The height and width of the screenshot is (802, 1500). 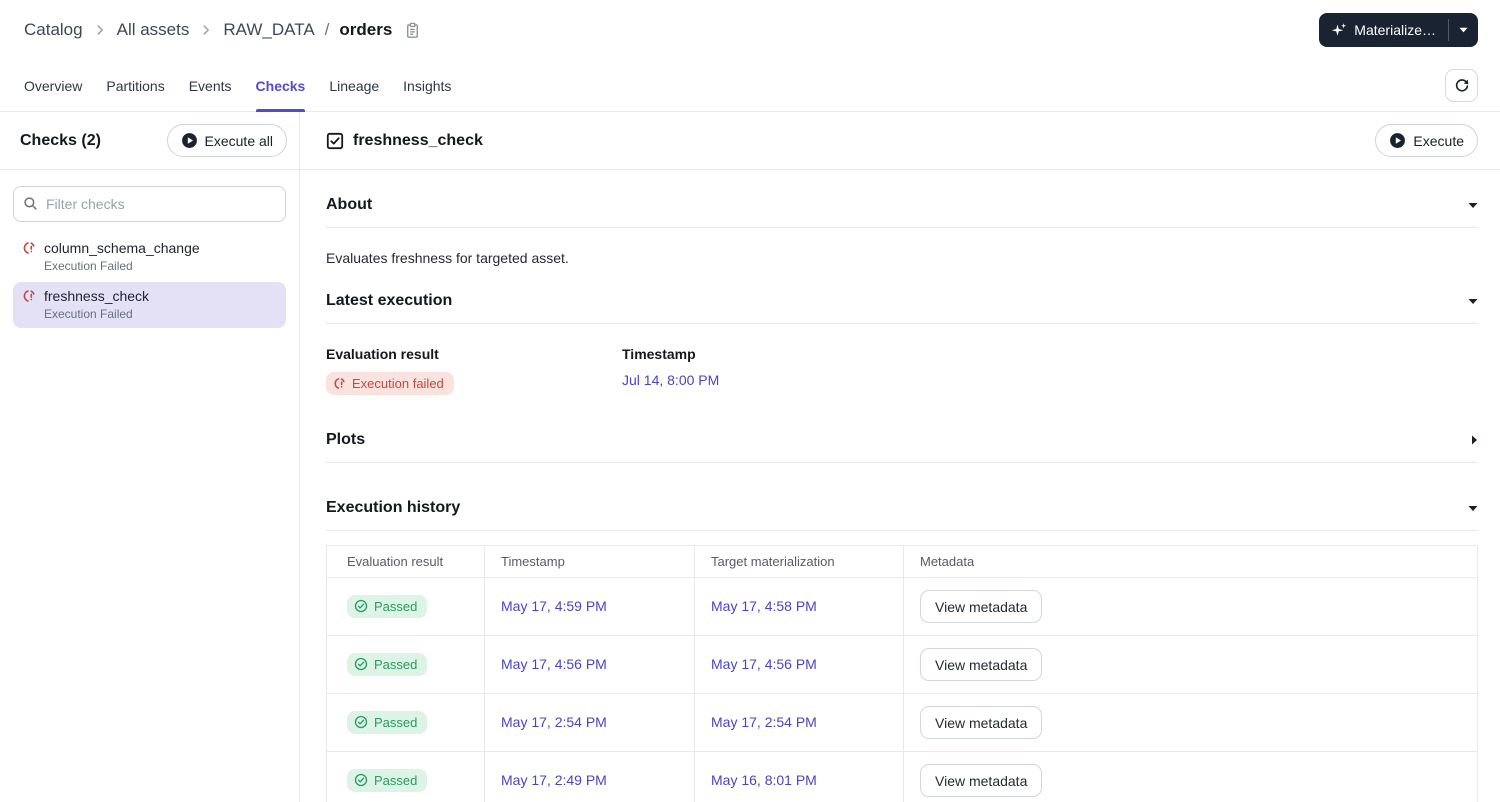 What do you see at coordinates (122, 248) in the screenshot?
I see `check-name: column_schema_change` at bounding box center [122, 248].